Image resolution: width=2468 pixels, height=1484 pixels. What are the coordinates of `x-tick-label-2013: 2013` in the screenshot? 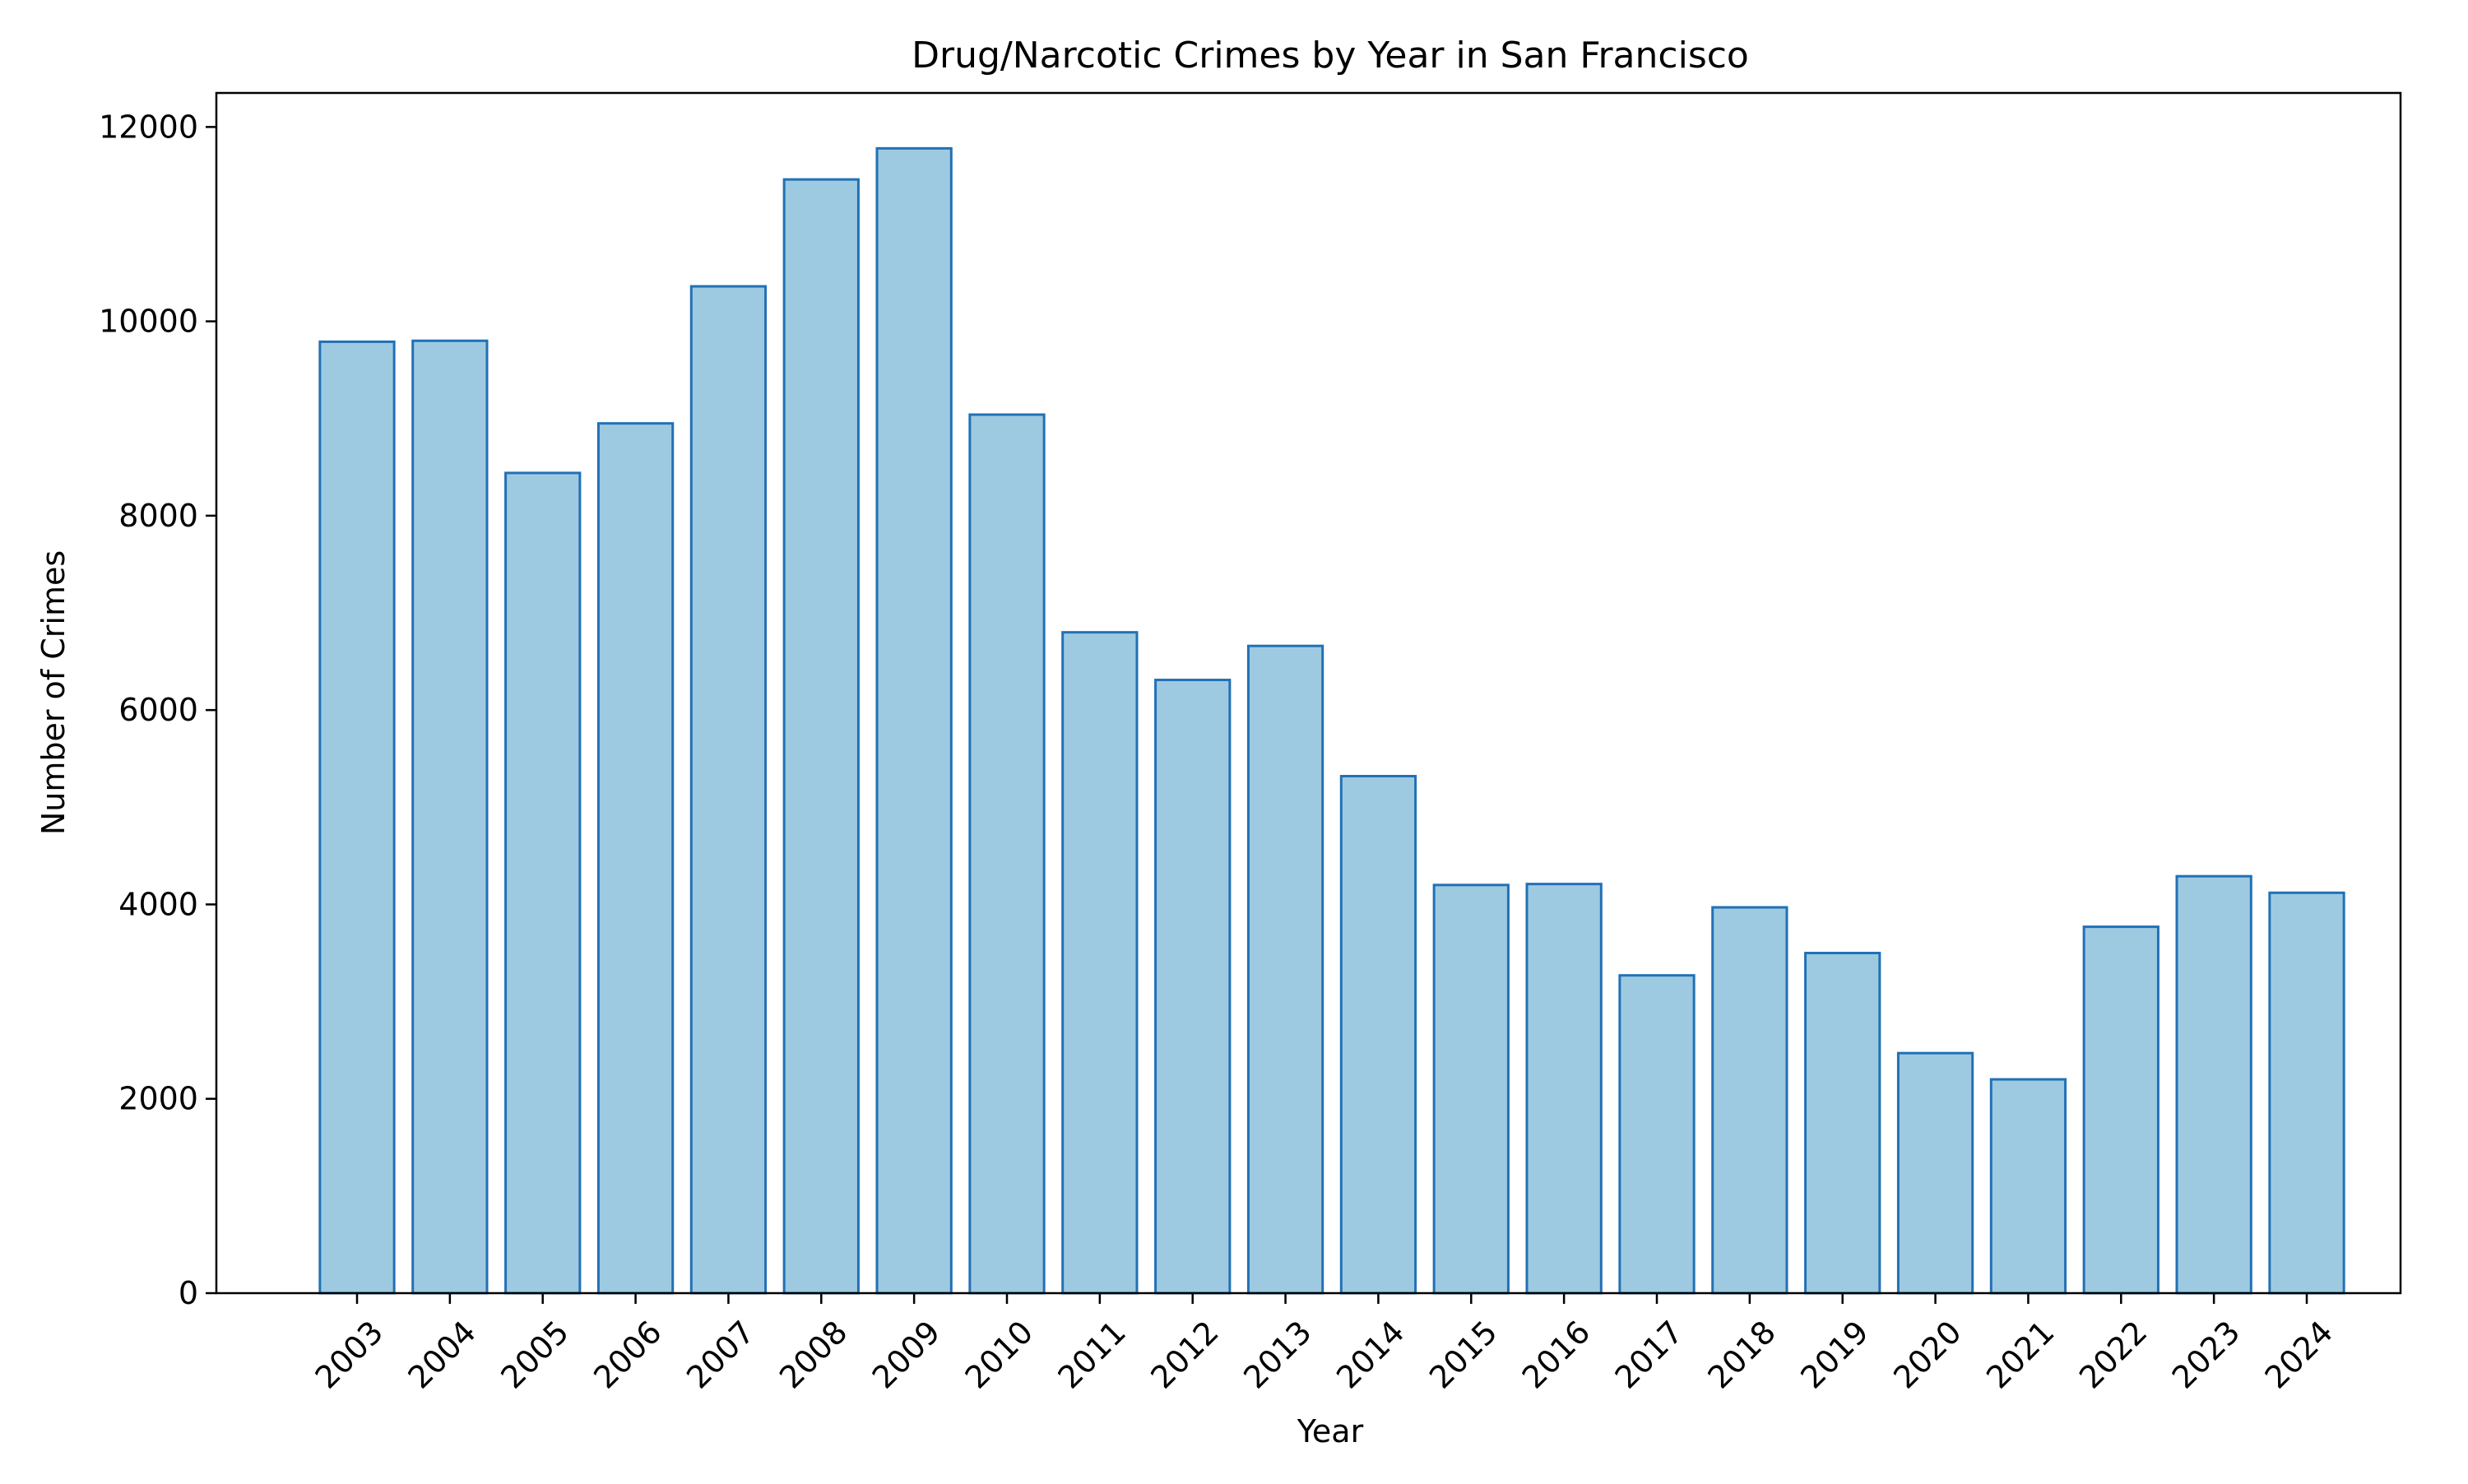 It's located at (1277, 1355).